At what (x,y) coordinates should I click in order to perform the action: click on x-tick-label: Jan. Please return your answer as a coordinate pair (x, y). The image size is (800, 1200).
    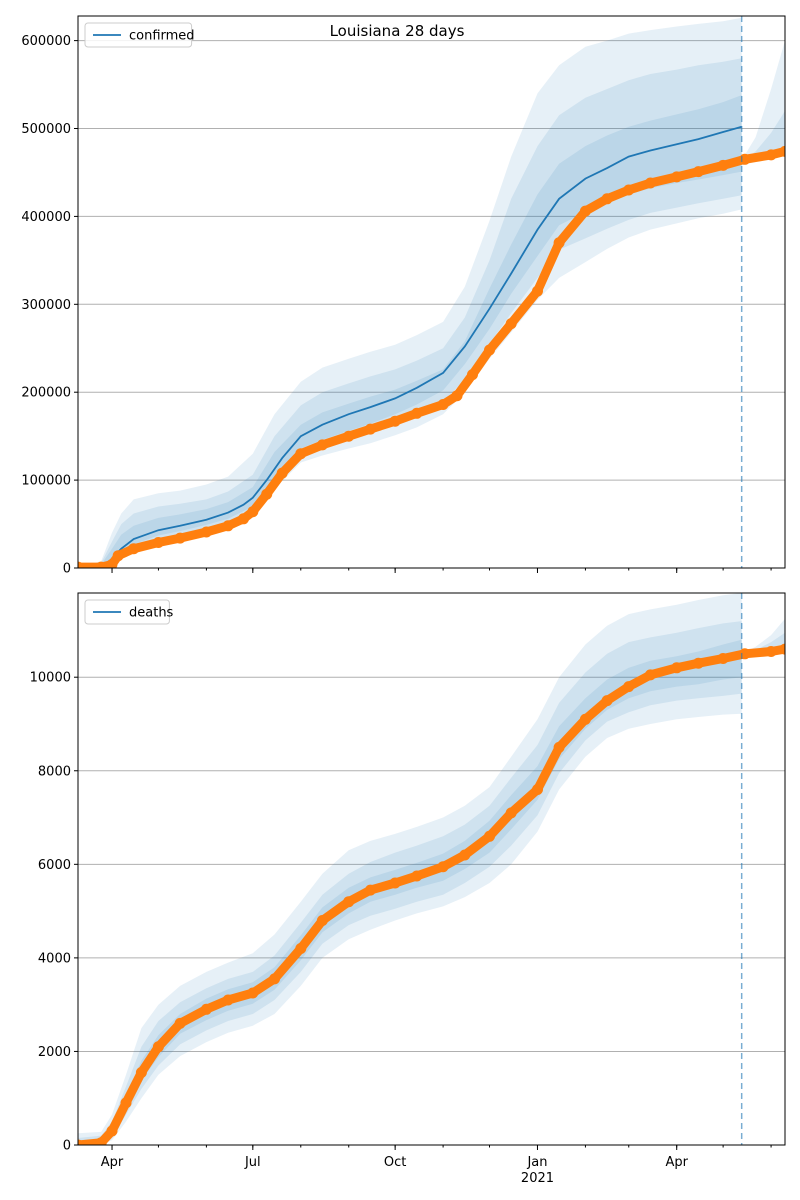
    Looking at the image, I should click on (536, 1162).